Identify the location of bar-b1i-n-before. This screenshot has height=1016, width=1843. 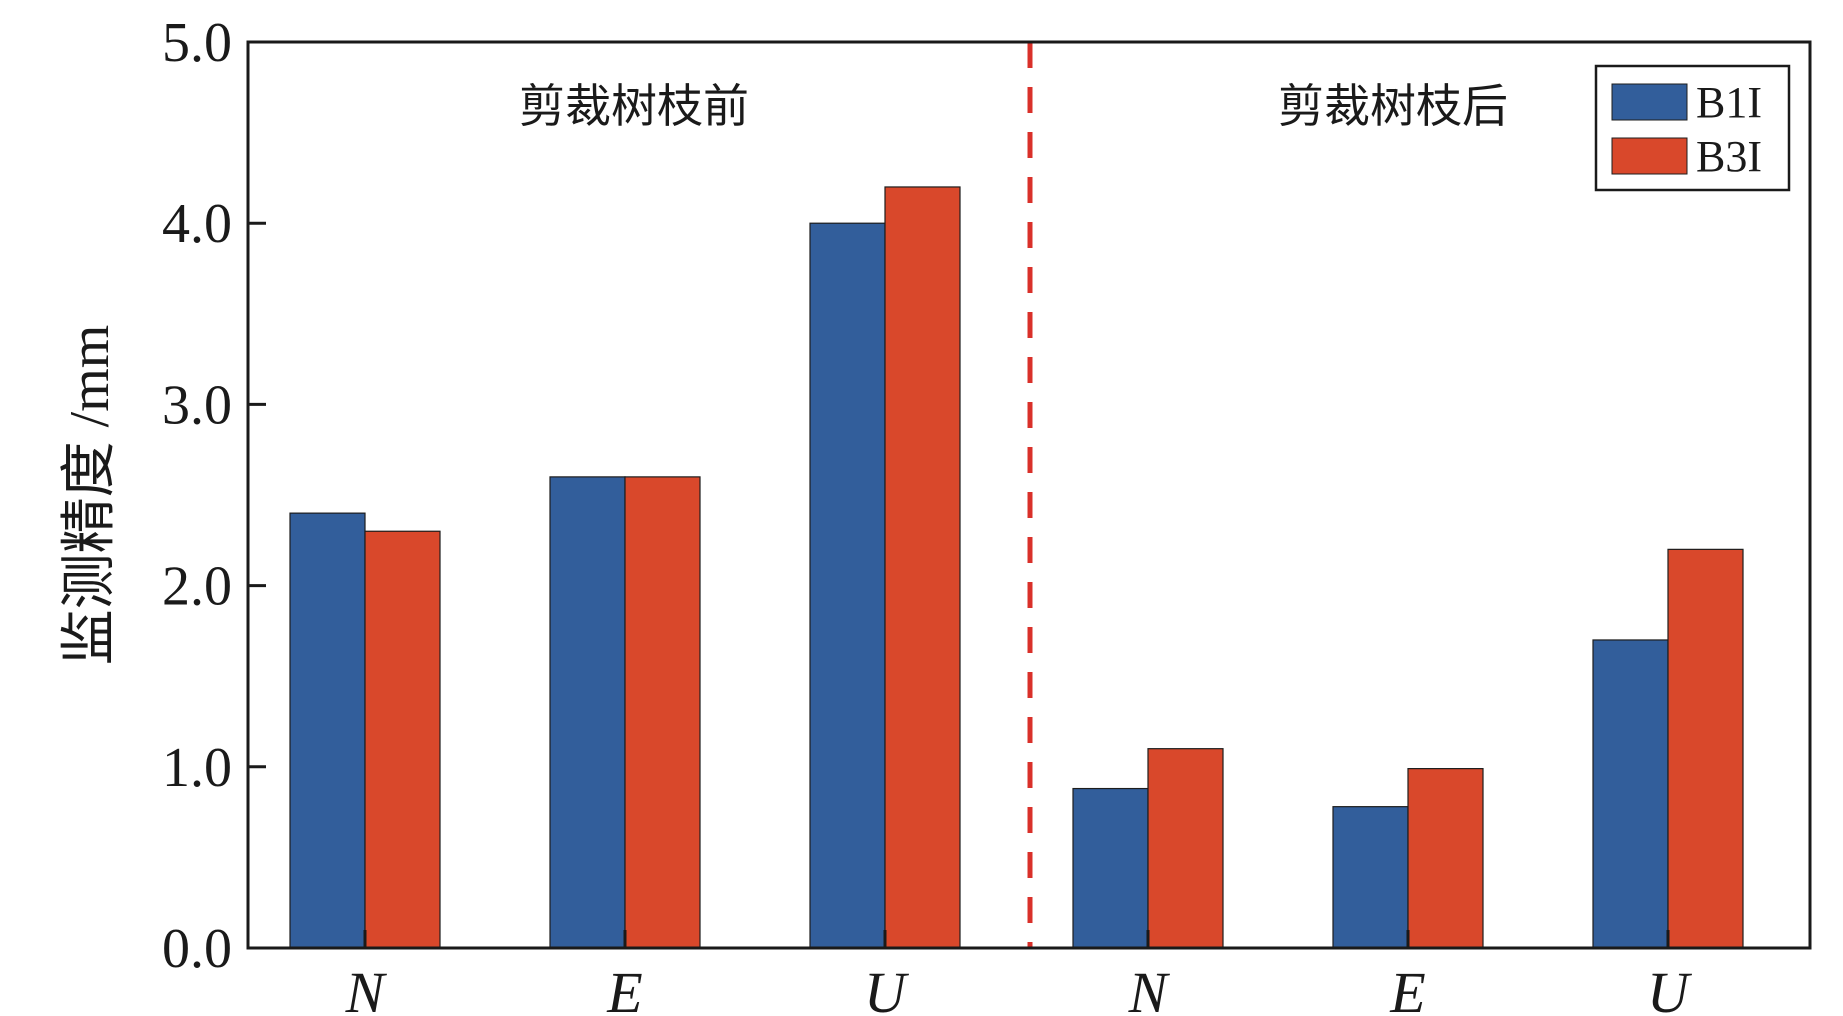
(327, 730).